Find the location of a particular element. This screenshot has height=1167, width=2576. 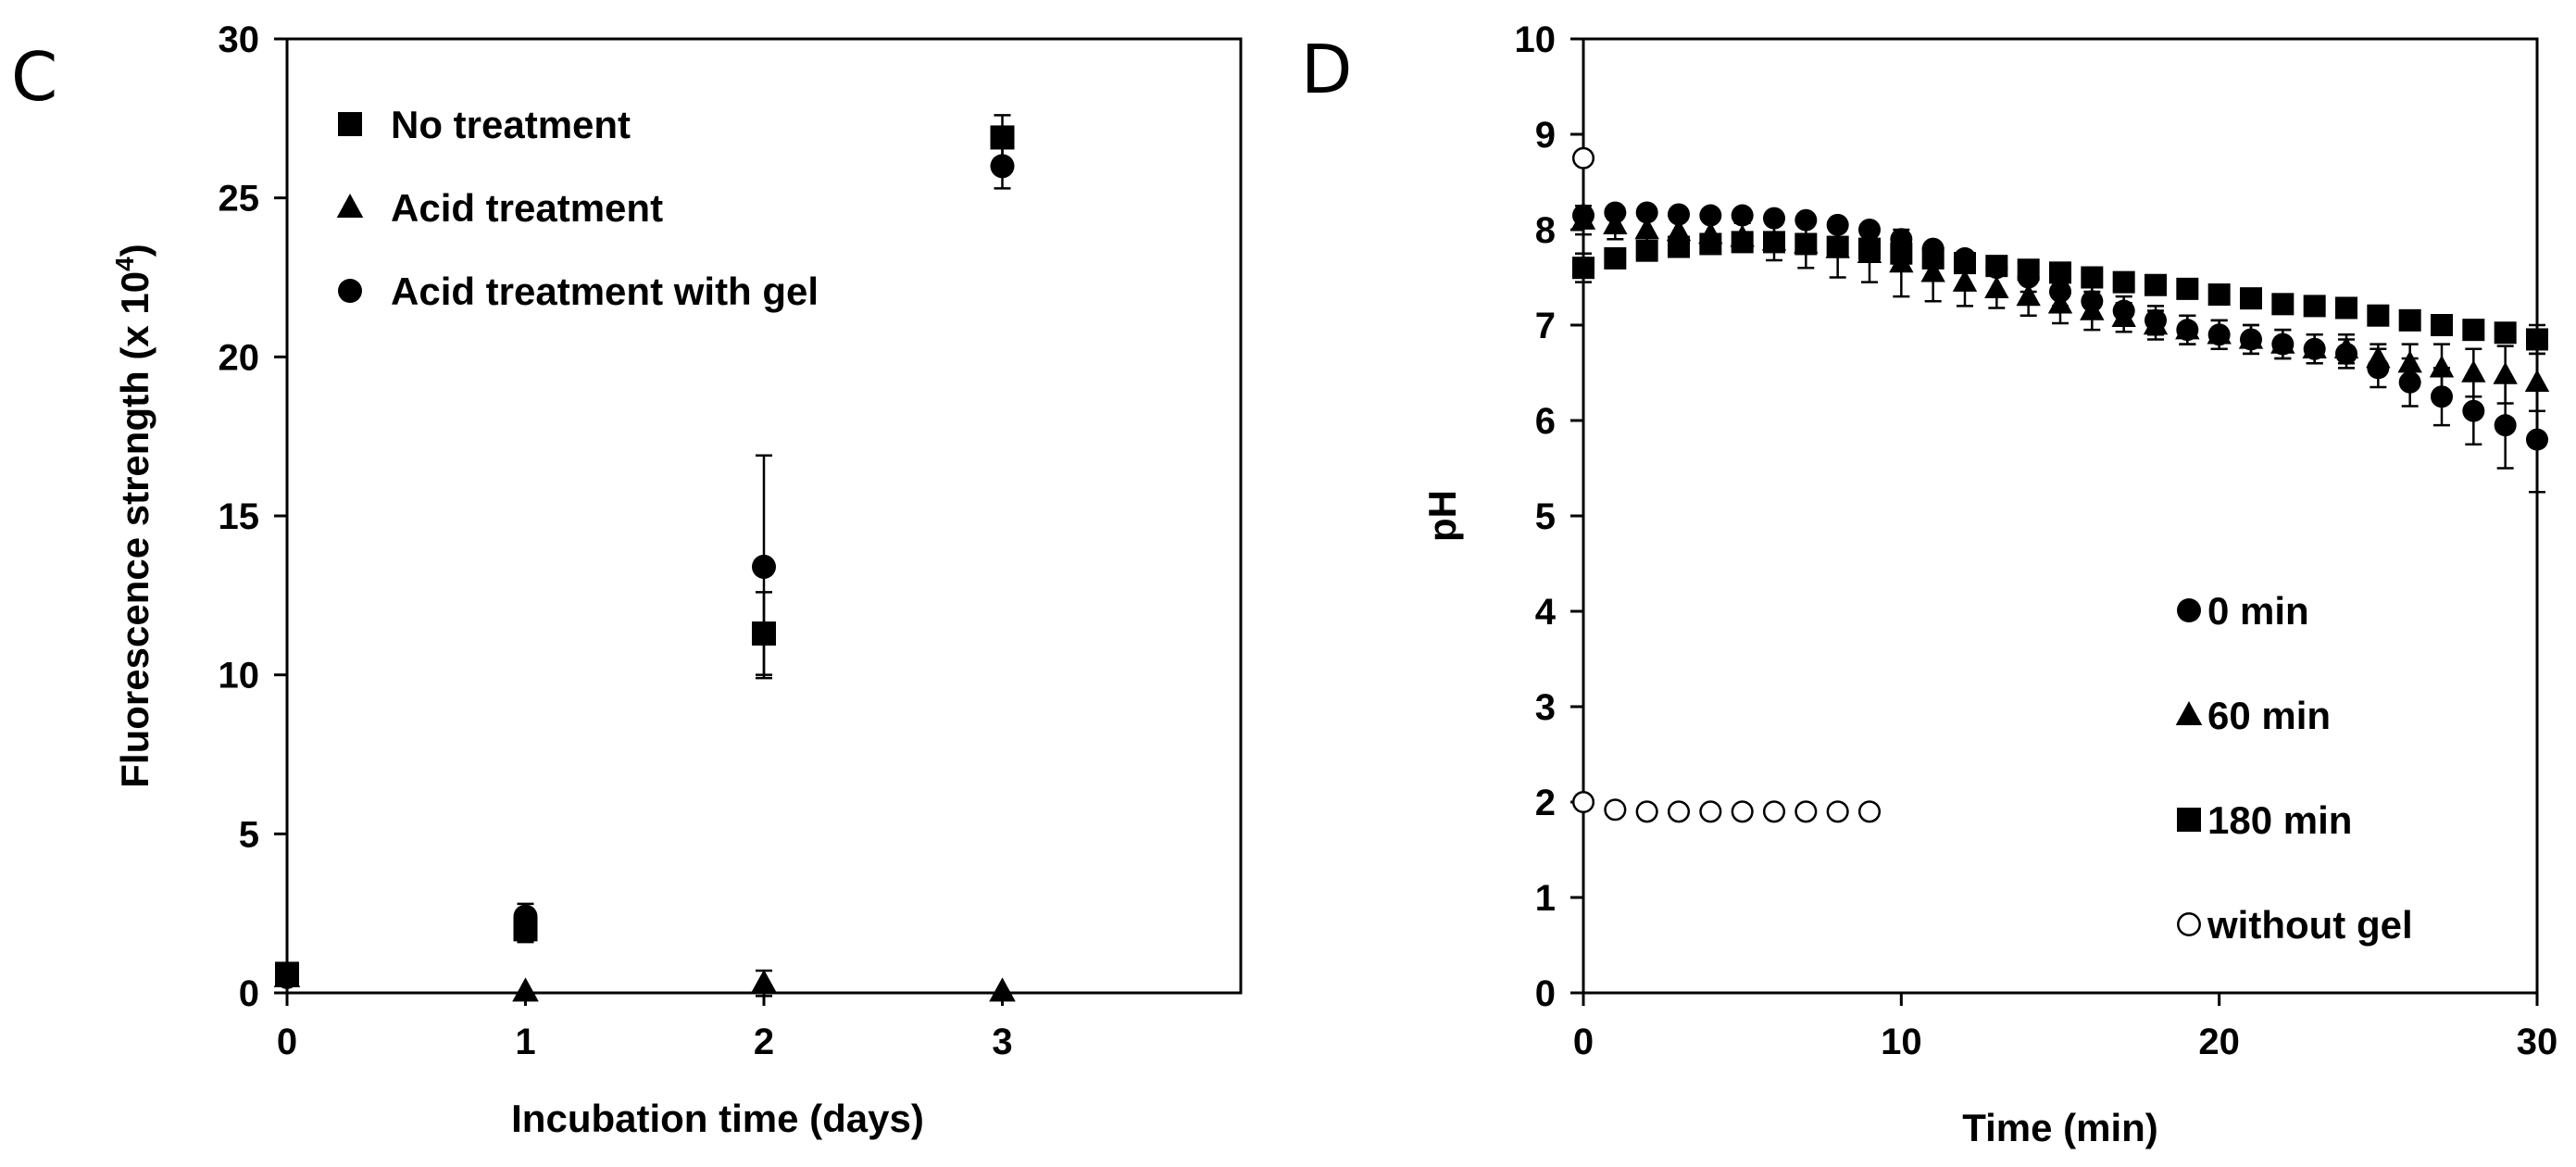

panel-c-x-axis-label: Incubation time (days) is located at coordinates (717, 1119).